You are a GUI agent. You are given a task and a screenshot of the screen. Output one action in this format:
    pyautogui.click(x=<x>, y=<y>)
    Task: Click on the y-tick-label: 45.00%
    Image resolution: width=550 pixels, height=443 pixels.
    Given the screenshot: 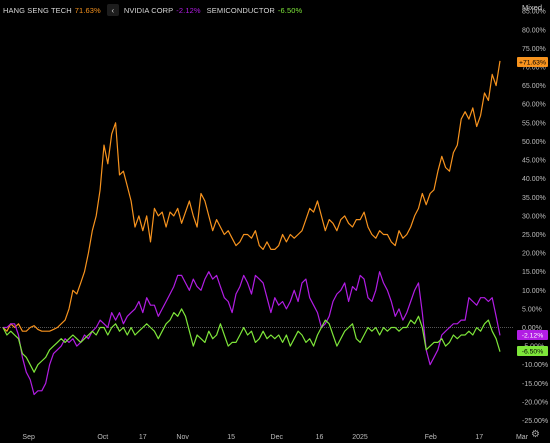 What is the action you would take?
    pyautogui.click(x=534, y=161)
    